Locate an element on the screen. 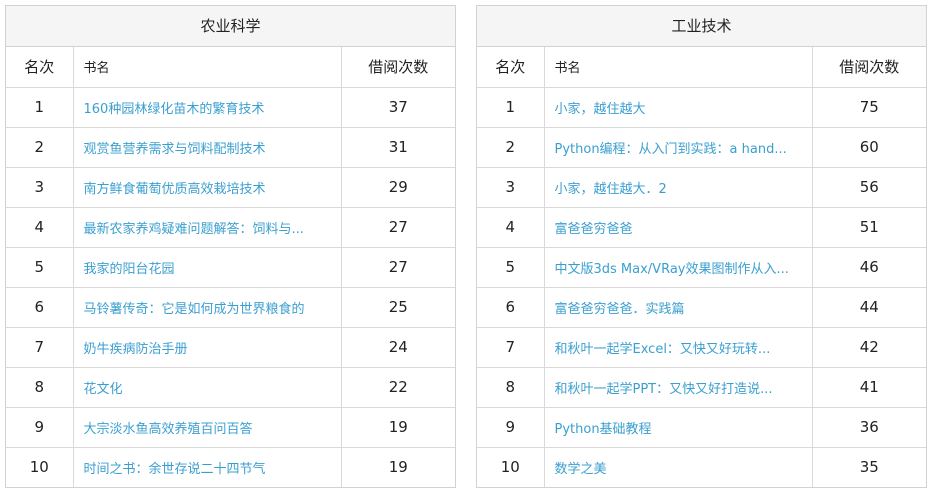  table-row: 10 数学之美 35 is located at coordinates (701, 467).